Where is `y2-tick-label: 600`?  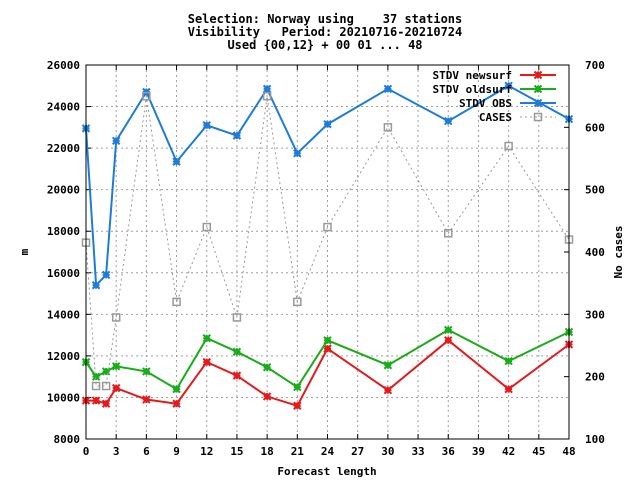 y2-tick-label: 600 is located at coordinates (595, 127).